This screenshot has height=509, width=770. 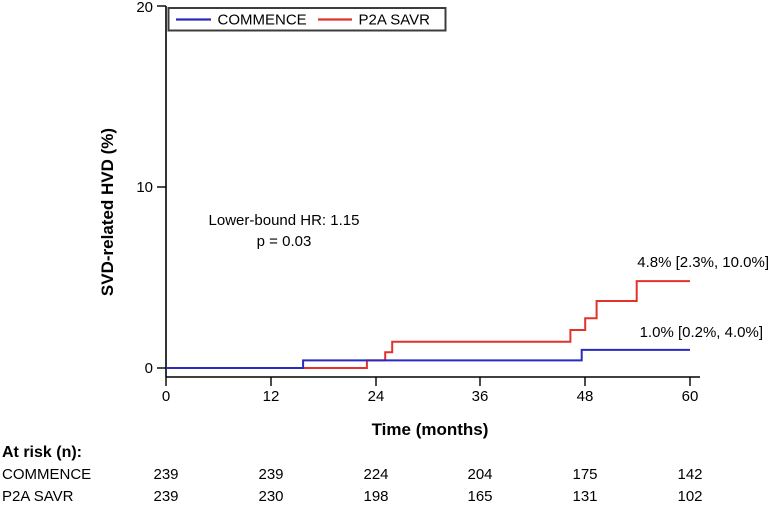 I want to click on at-risk-count: 204, so click(x=479, y=474).